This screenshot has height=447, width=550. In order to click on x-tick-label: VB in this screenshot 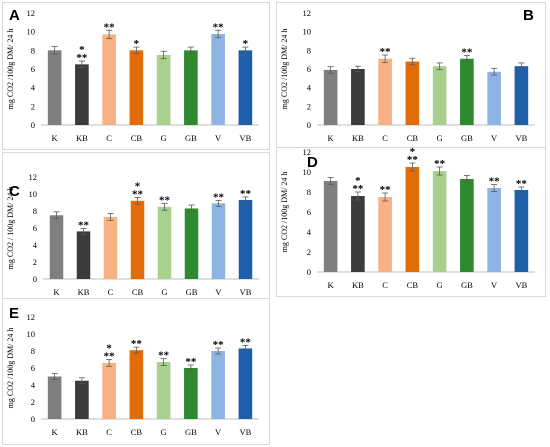, I will do `click(246, 292)`.